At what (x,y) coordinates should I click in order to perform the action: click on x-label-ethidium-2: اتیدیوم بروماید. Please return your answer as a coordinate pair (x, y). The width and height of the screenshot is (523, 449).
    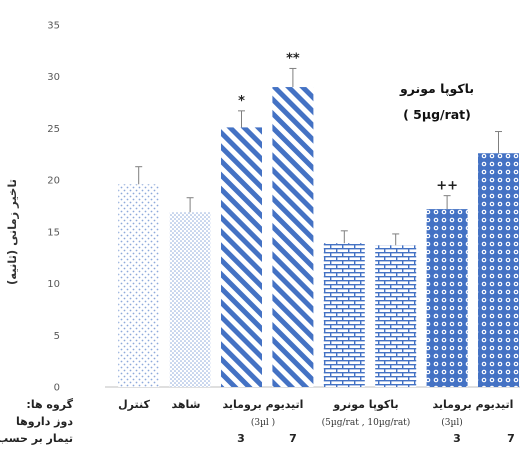
    Looking at the image, I should click on (473, 404).